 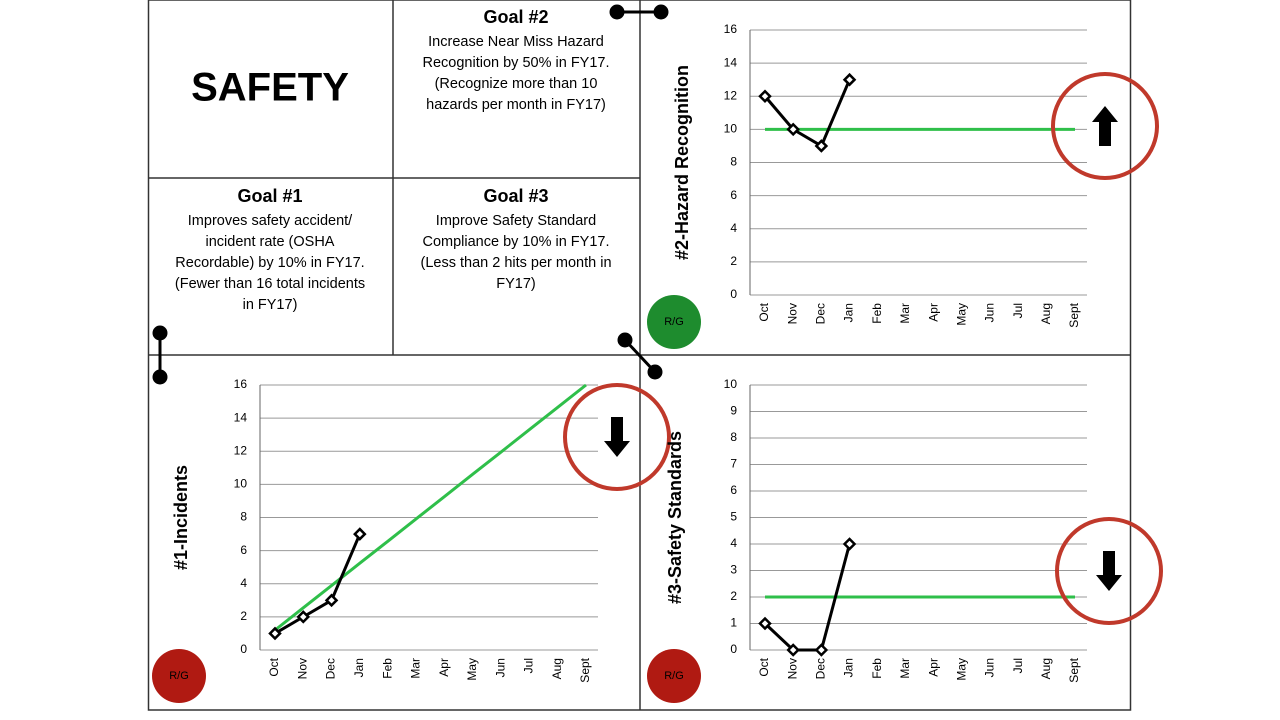 I want to click on goal-text: (Less than 2 hits per month in, so click(x=515, y=263).